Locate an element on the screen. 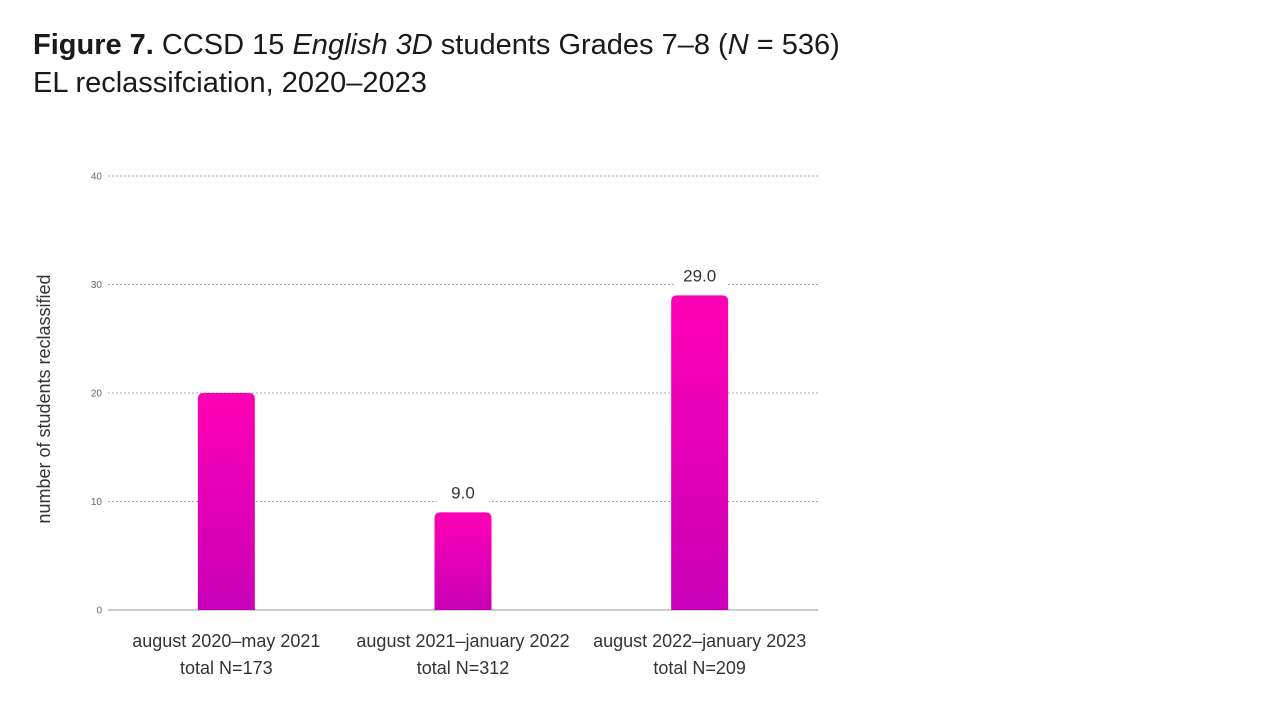 The image size is (1280, 710). data-label: 29.0 is located at coordinates (699, 275).